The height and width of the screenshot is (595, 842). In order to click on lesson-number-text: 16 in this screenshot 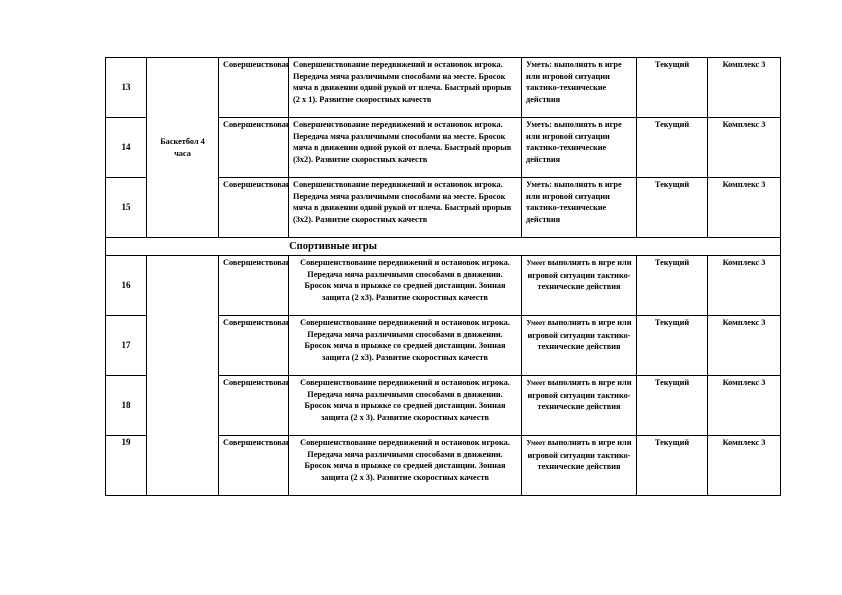, I will do `click(126, 284)`.